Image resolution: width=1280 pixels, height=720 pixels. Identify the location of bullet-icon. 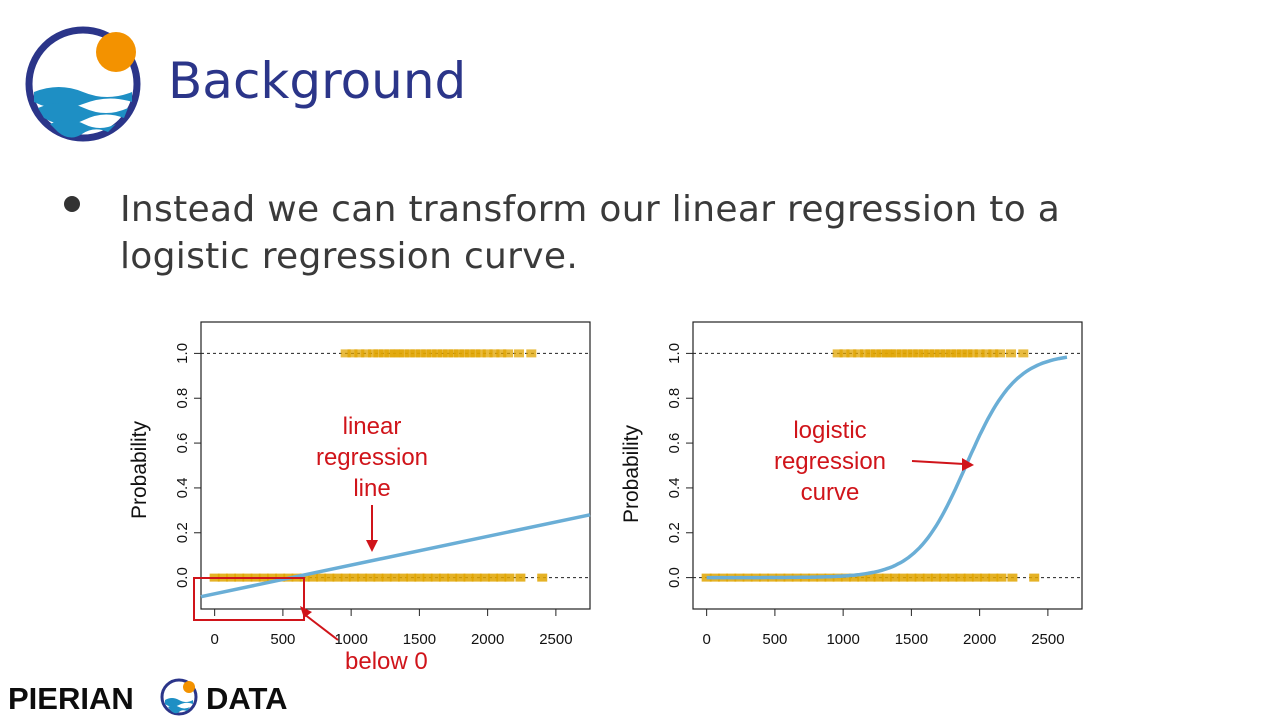
(72, 204).